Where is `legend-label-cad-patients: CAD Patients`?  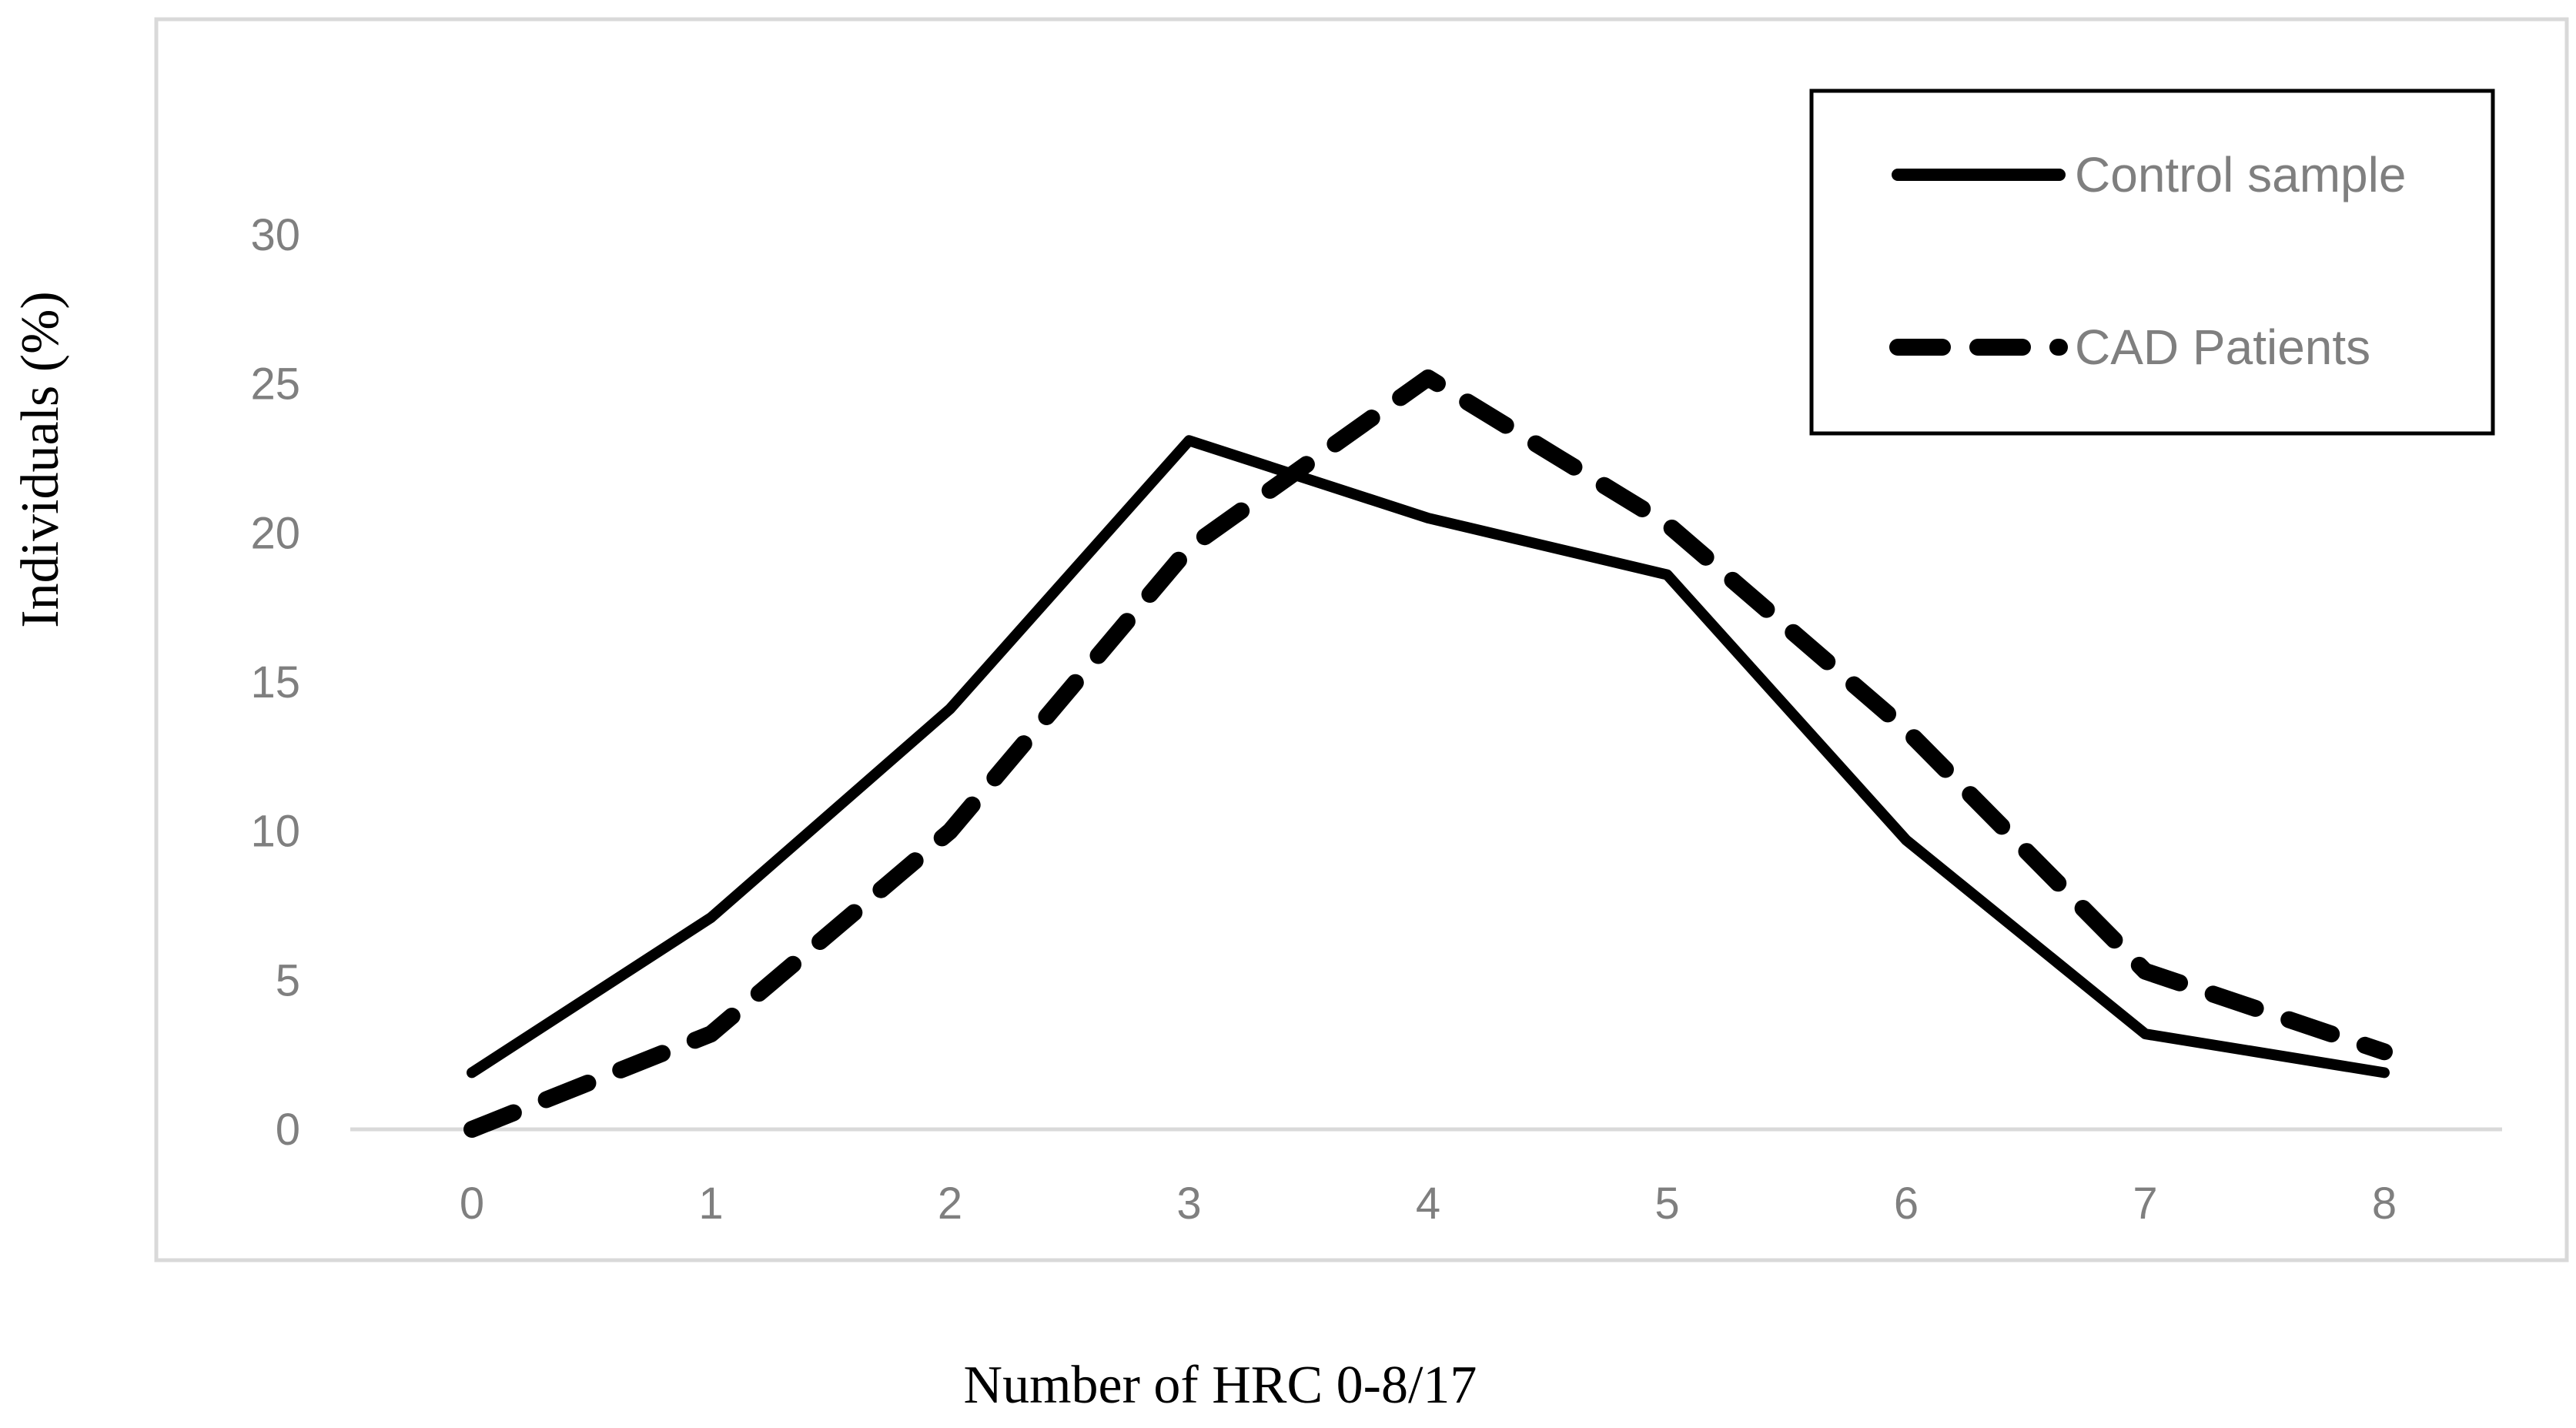
legend-label-cad-patients: CAD Patients is located at coordinates (2222, 347).